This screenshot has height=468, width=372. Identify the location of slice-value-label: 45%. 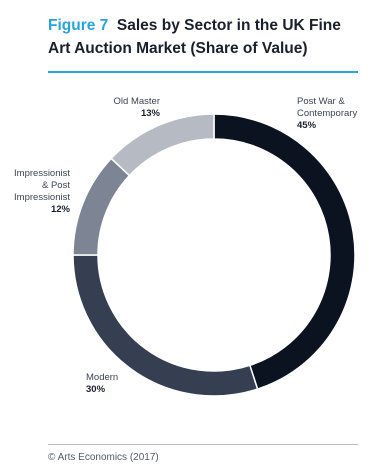
(307, 125).